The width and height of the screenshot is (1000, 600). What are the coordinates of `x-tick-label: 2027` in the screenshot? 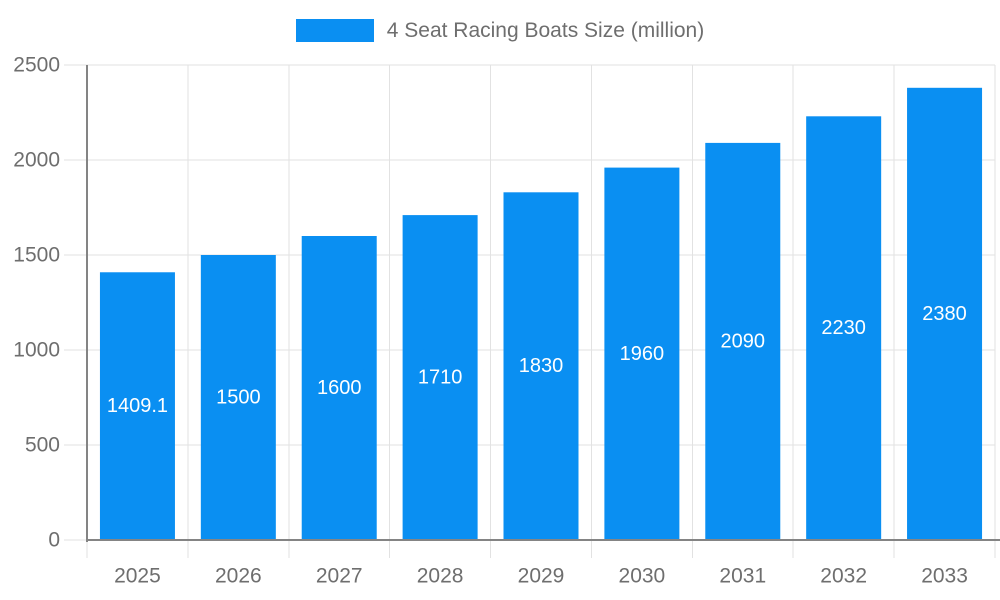 It's located at (339, 576).